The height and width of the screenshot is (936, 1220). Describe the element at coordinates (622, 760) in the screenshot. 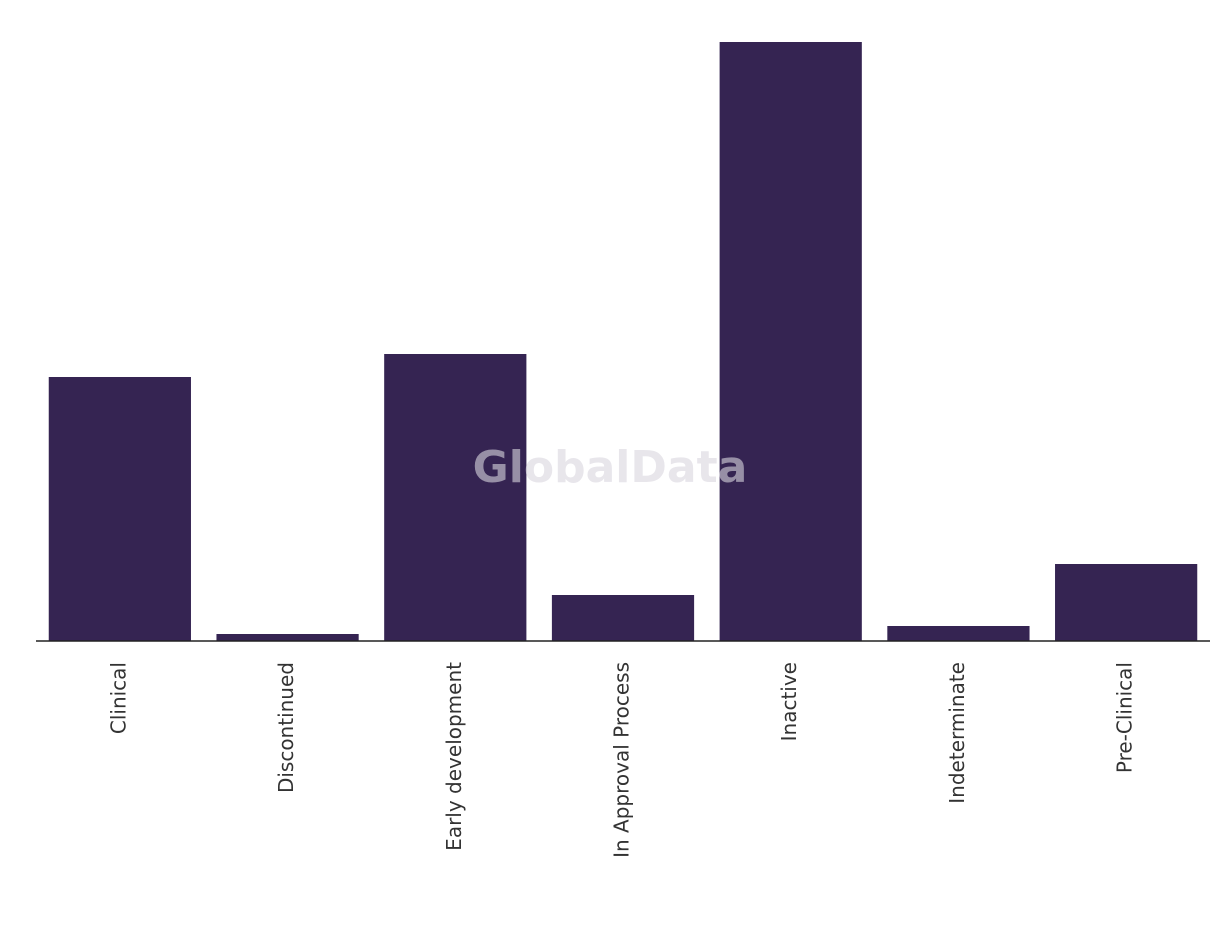

I see `x-tick-label: In Approval Process` at that location.